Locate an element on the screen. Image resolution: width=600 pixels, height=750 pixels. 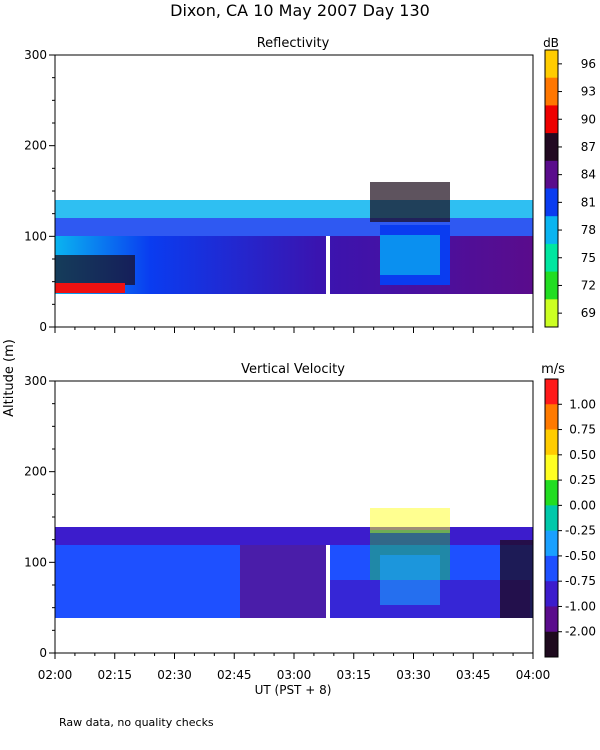
footnote: Raw data, no quality checks is located at coordinates (136, 722).